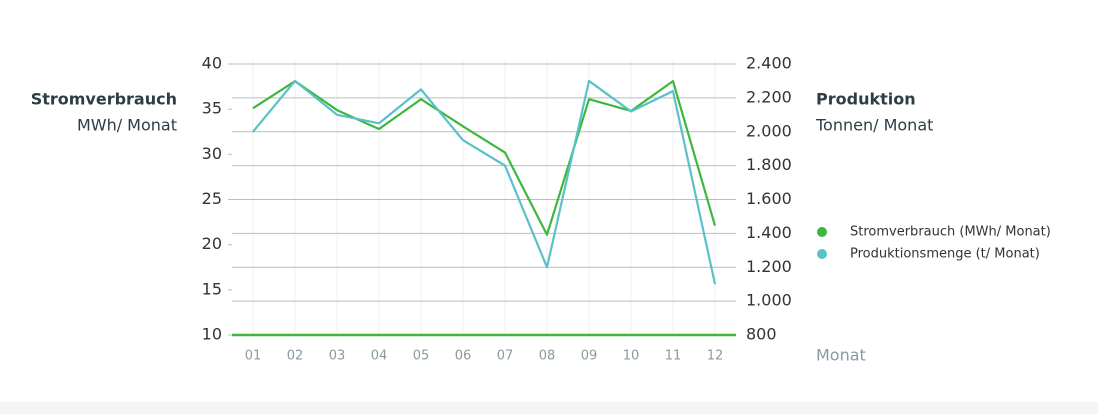  Describe the element at coordinates (212, 108) in the screenshot. I see `y-tick-label: 35` at that location.